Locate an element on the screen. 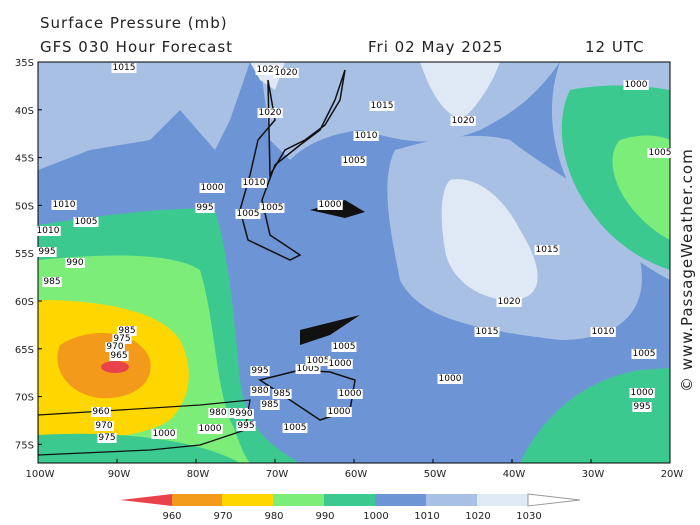 The width and height of the screenshot is (700, 525). longitude-label: 70W is located at coordinates (277, 474).